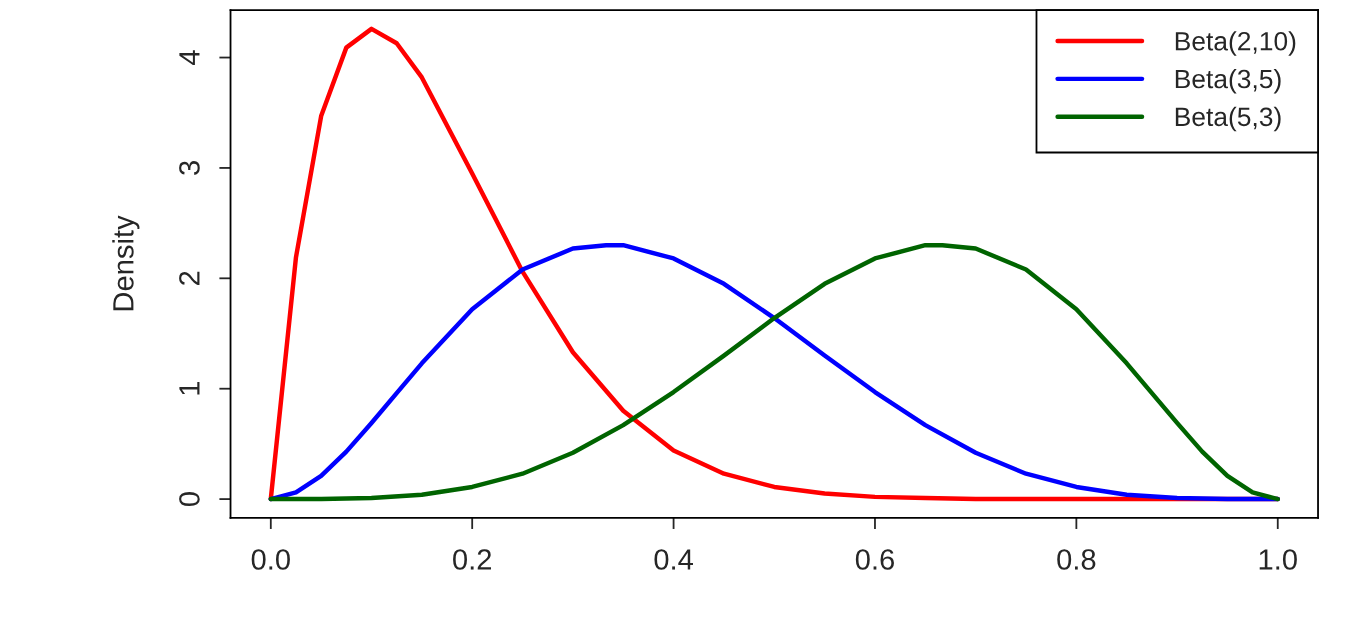 The height and width of the screenshot is (630, 1356). What do you see at coordinates (189, 168) in the screenshot?
I see `y-tick-label: 3` at bounding box center [189, 168].